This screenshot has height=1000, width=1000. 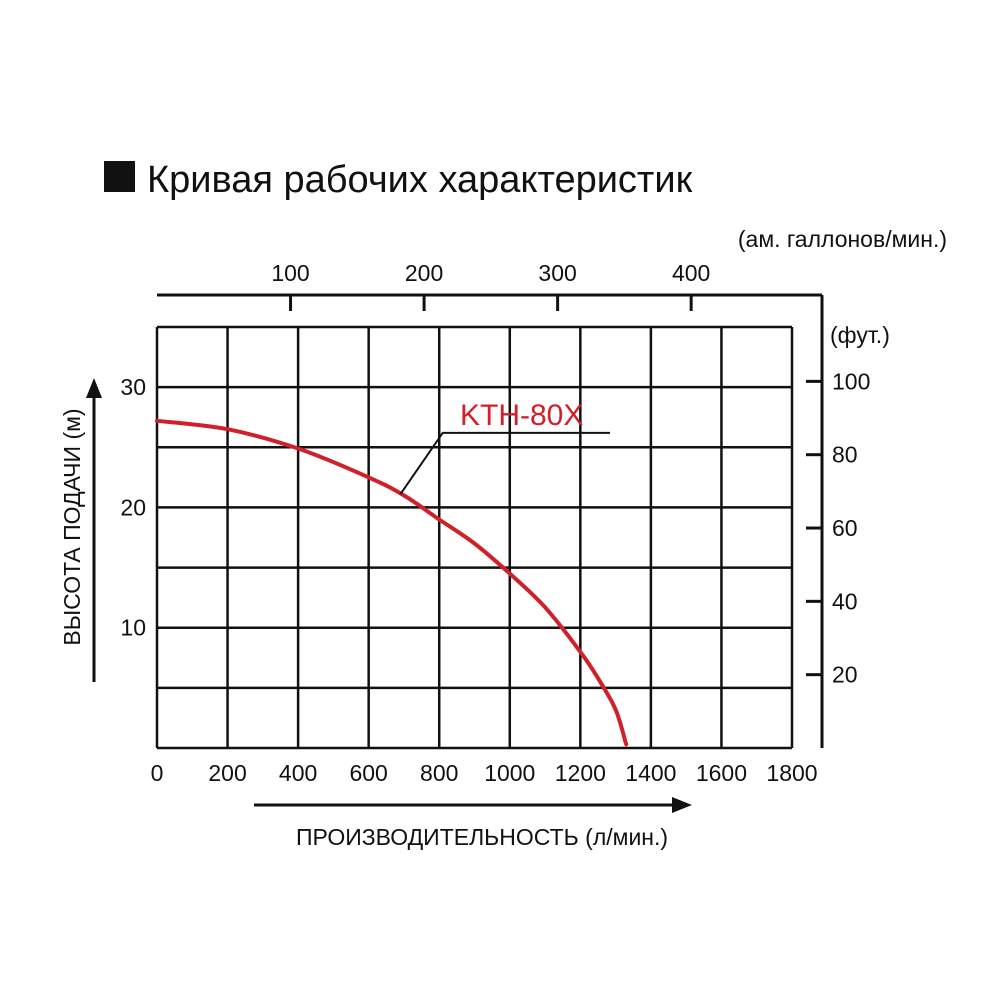 What do you see at coordinates (439, 773) in the screenshot?
I see `x-tick-label: 800` at bounding box center [439, 773].